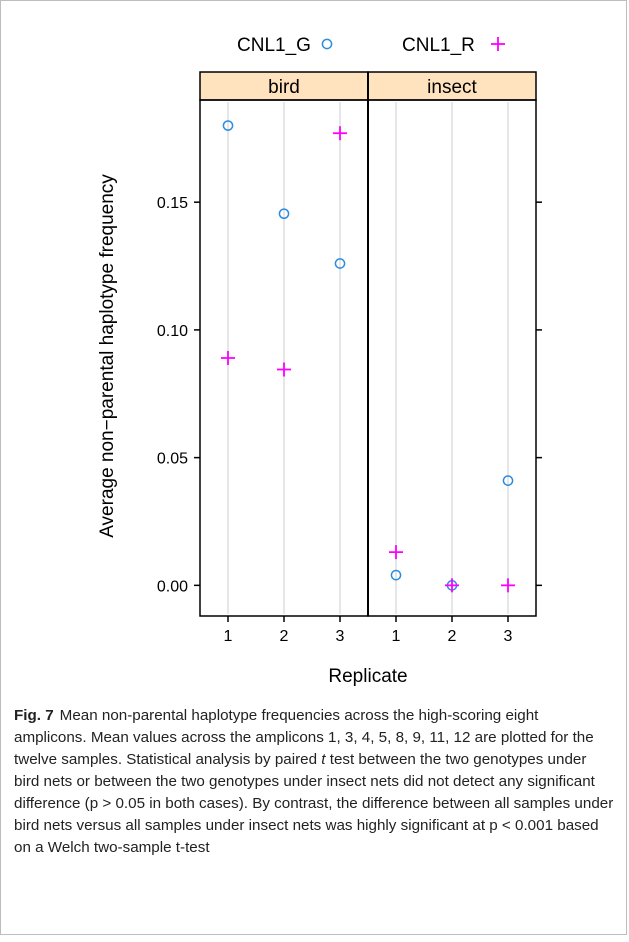 This screenshot has width=629, height=942. I want to click on y-axis-label: Average non−parental haplotype frequency, so click(107, 356).